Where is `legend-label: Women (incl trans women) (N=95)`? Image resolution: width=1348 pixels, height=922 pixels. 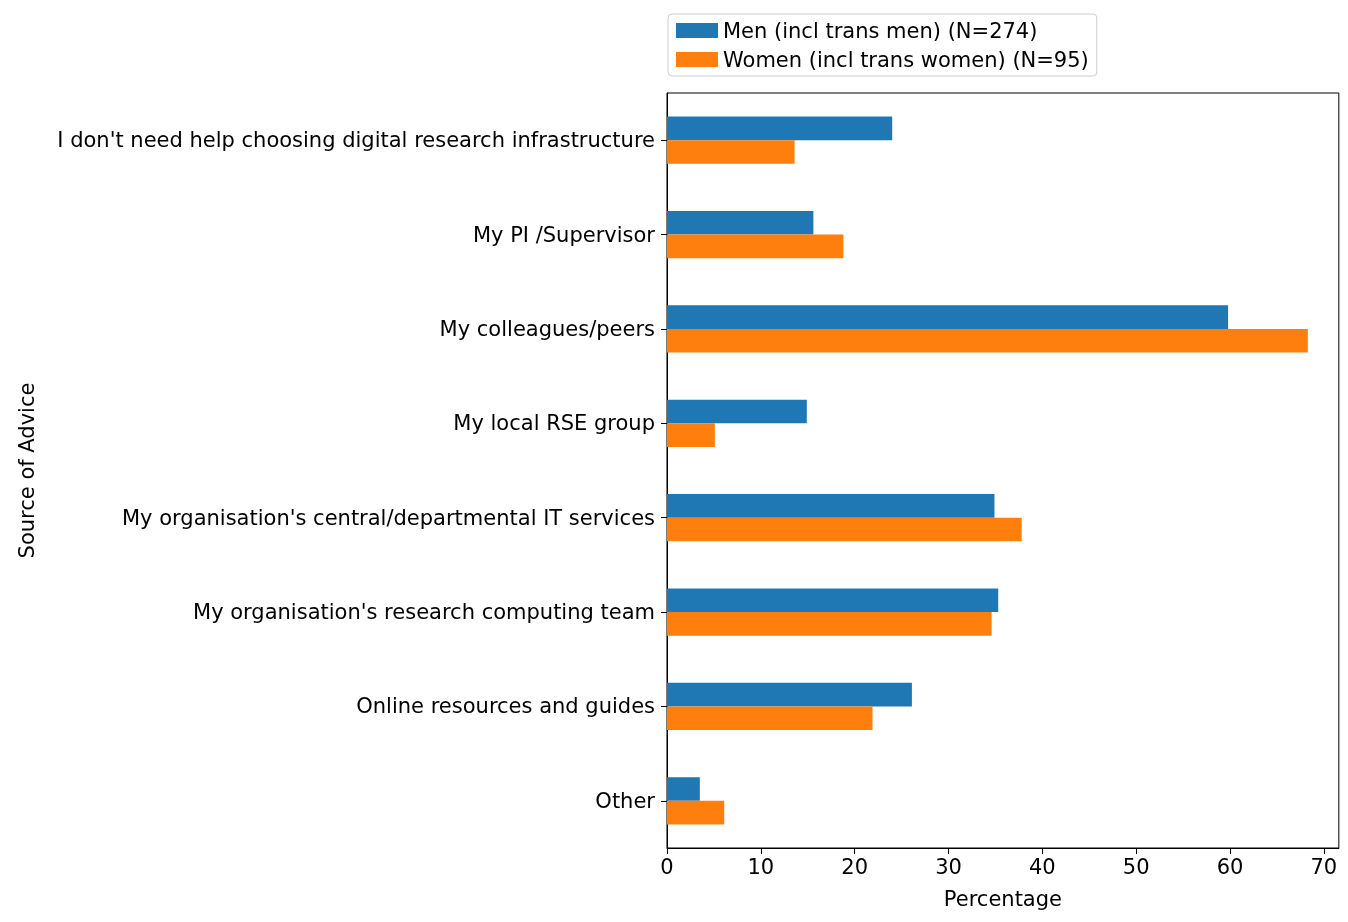 legend-label: Women (incl trans women) (N=95) is located at coordinates (906, 59).